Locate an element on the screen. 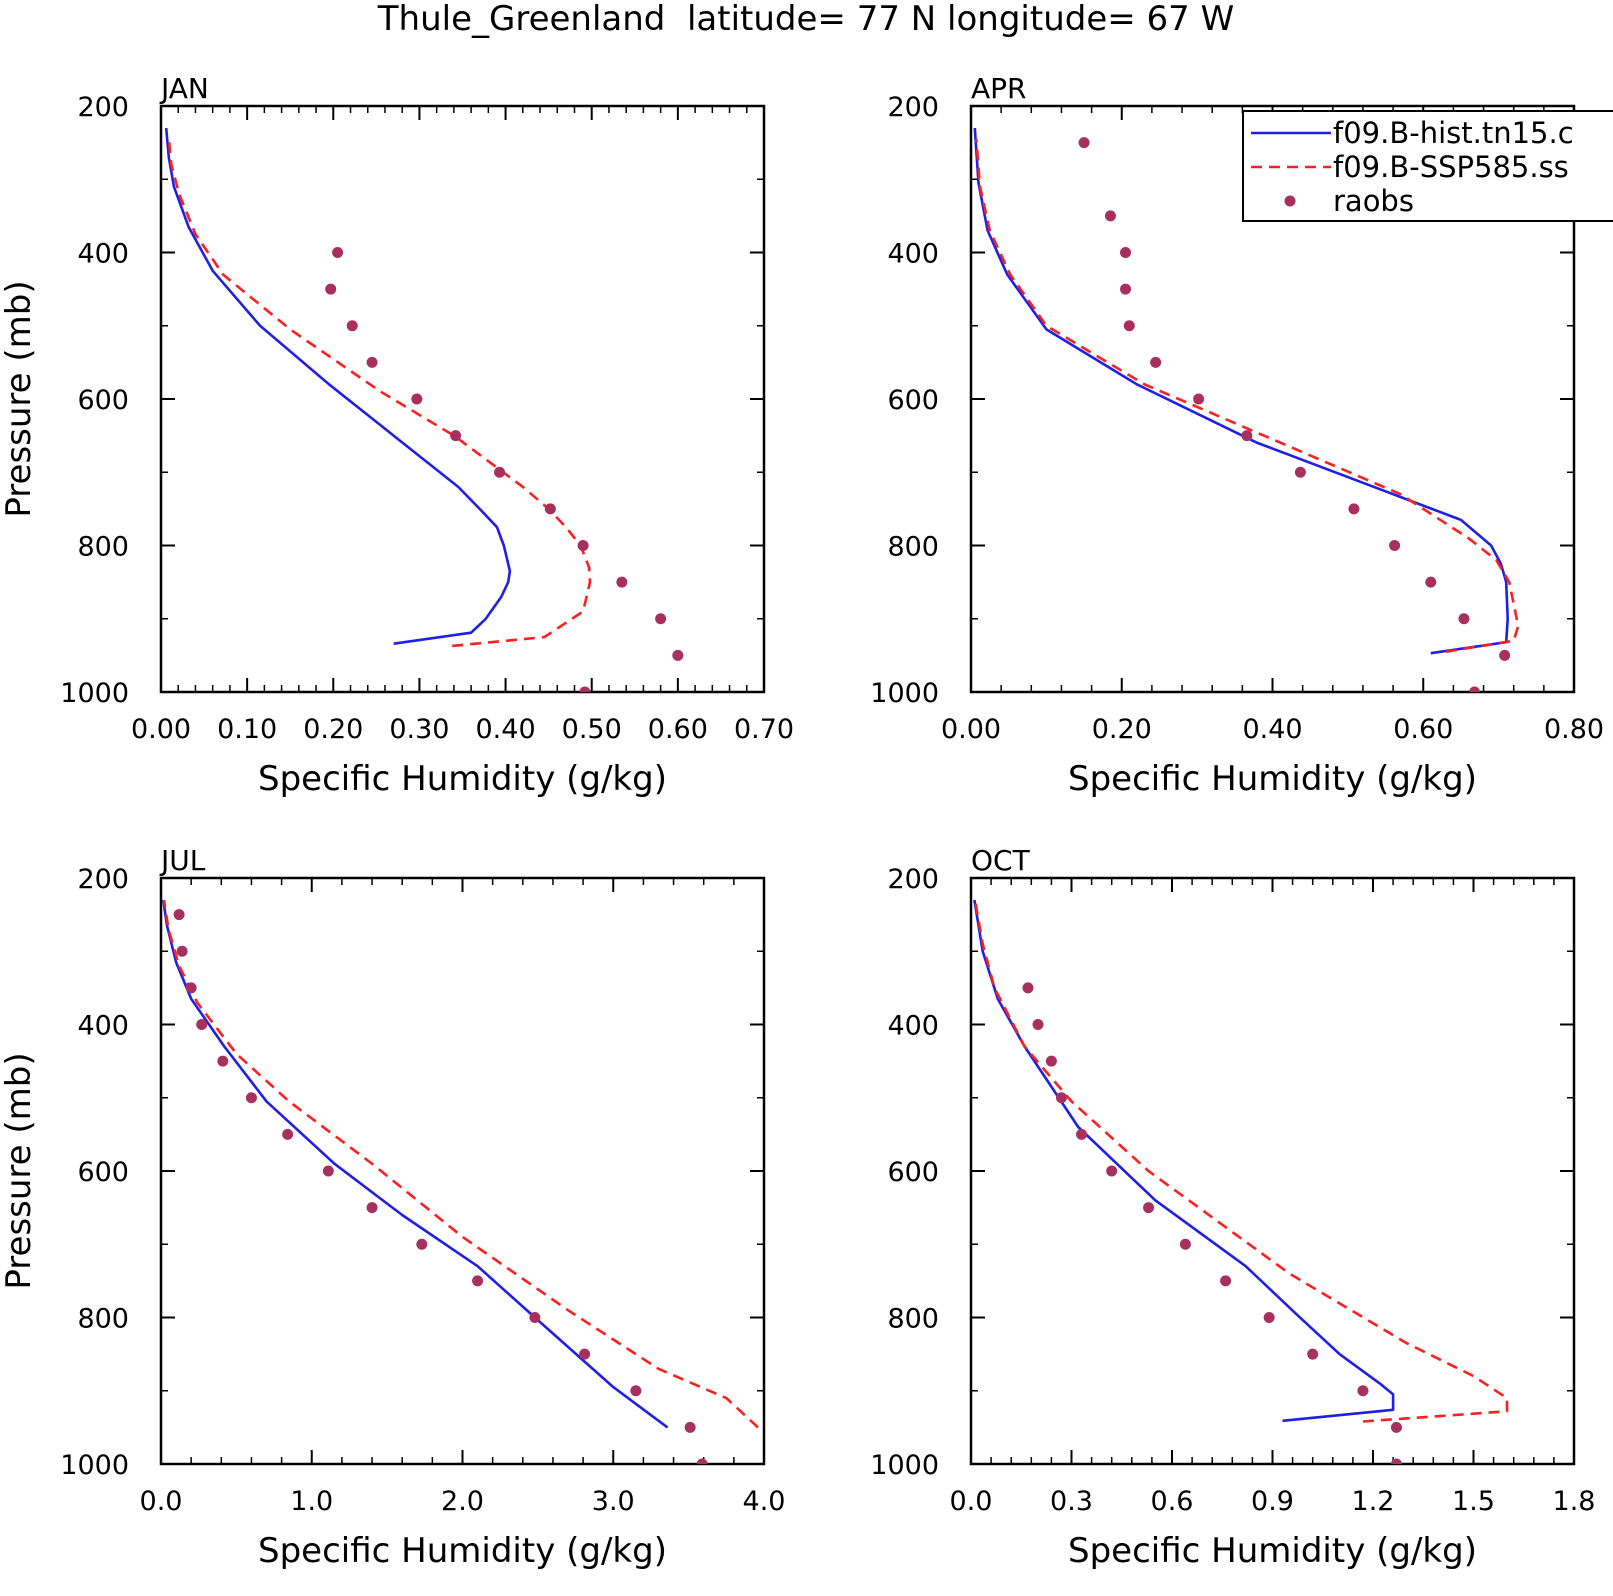 This screenshot has width=1613, height=1596. legend-box is located at coordinates (1427, 166).